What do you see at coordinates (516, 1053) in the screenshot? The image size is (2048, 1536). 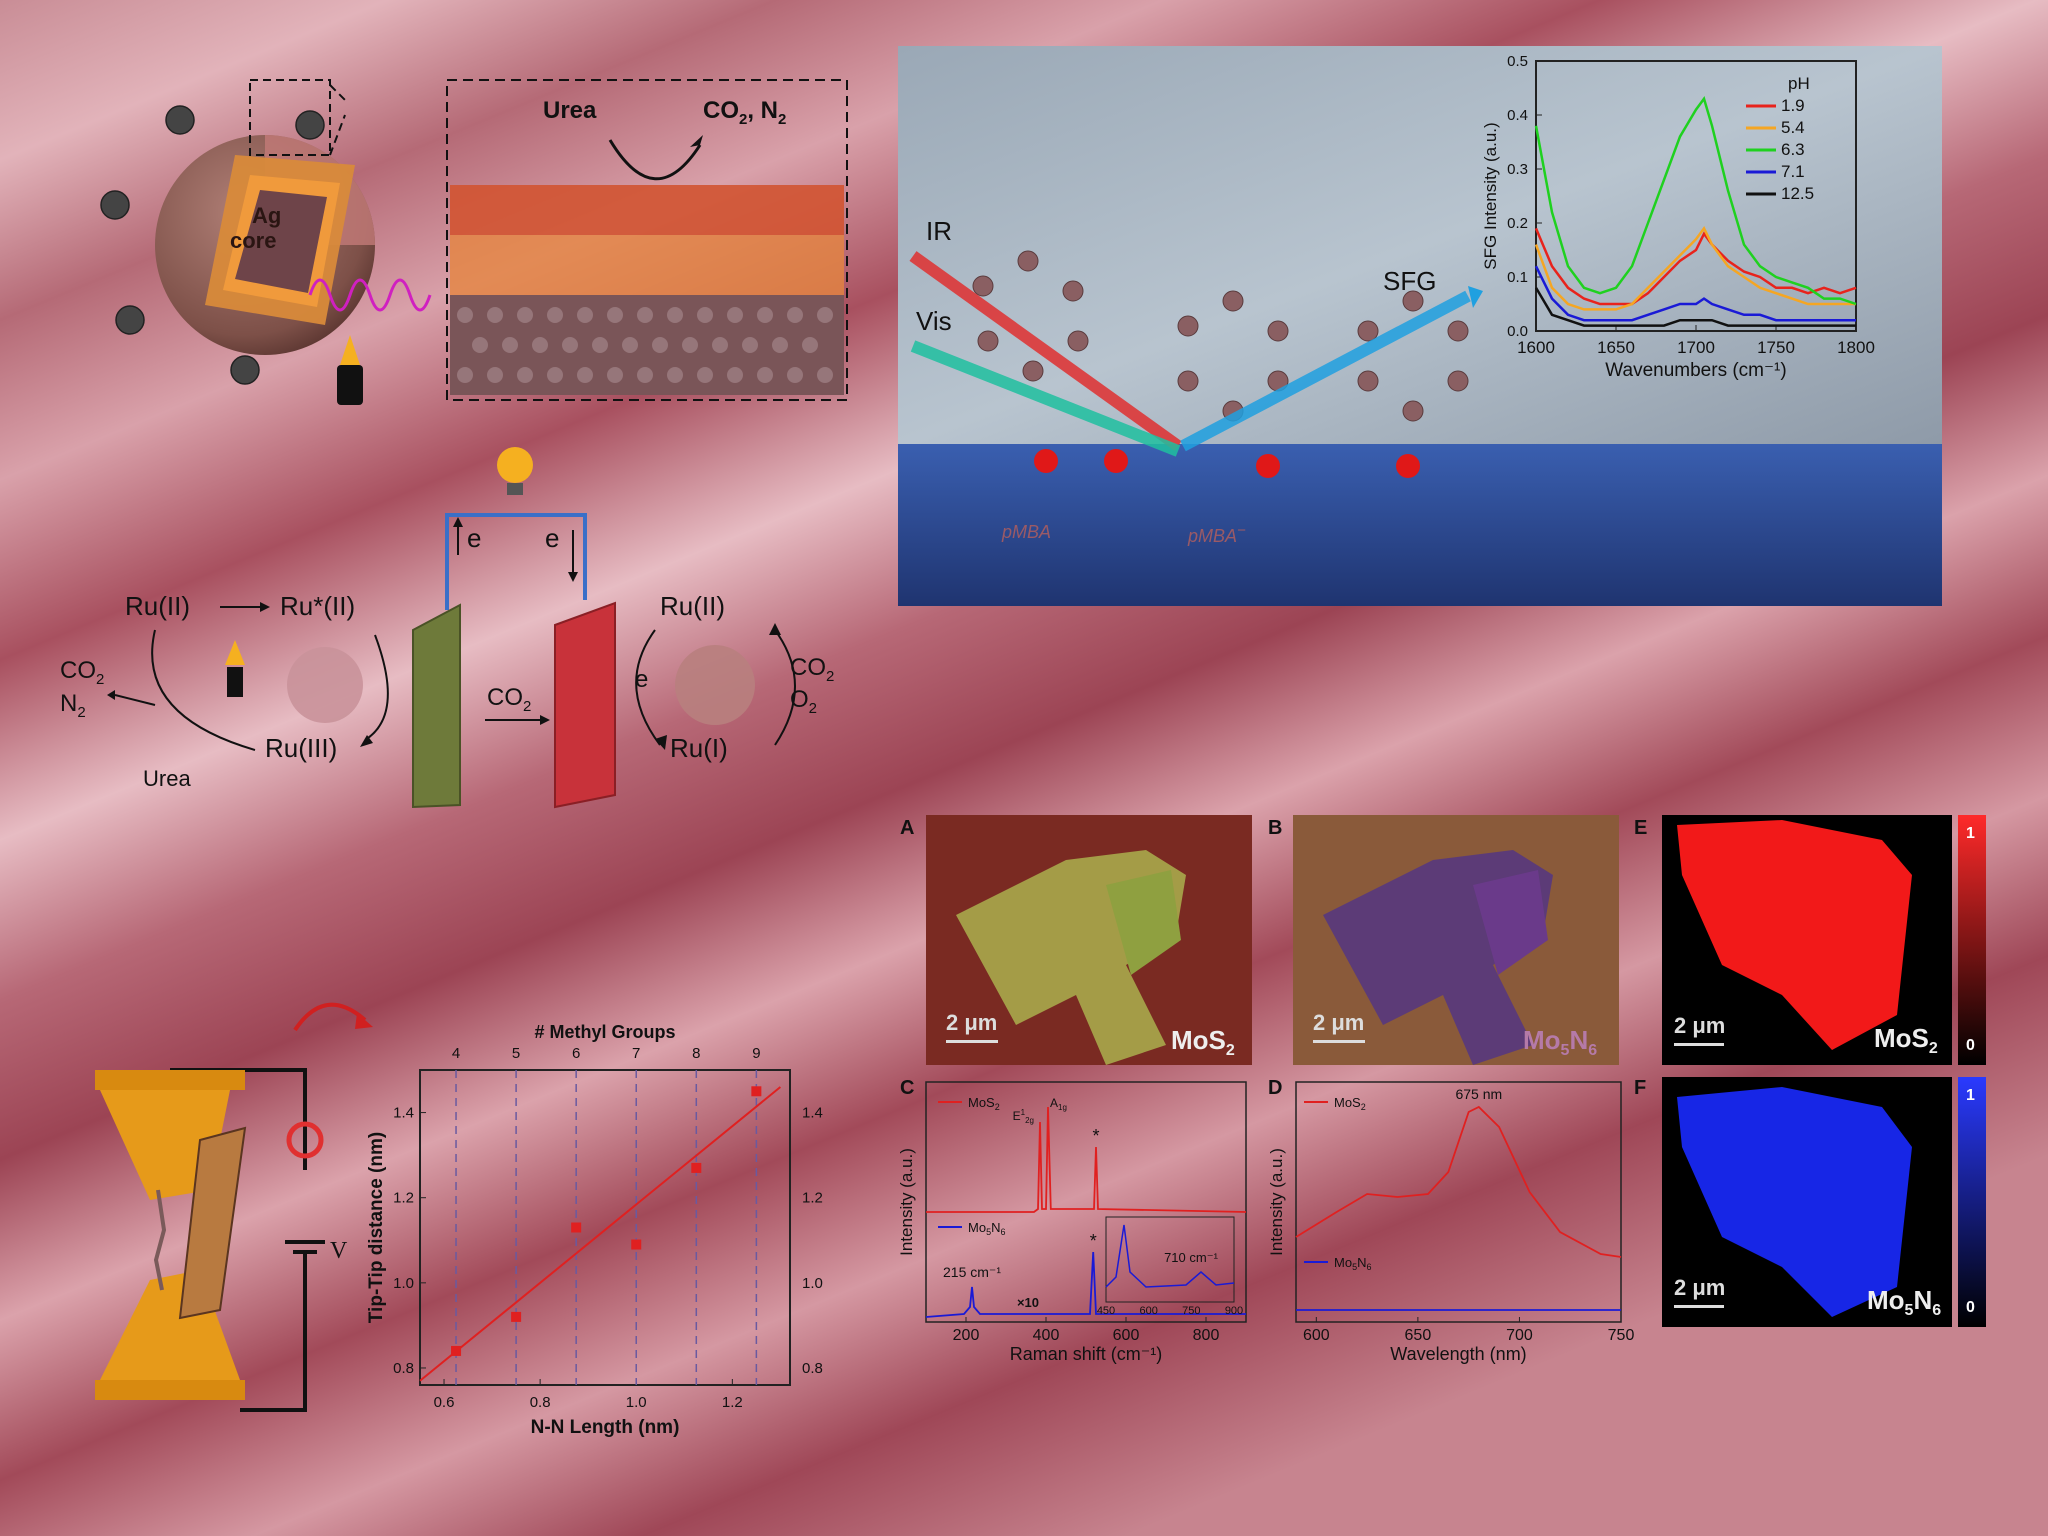 I see `methyl-top-tick: 5` at bounding box center [516, 1053].